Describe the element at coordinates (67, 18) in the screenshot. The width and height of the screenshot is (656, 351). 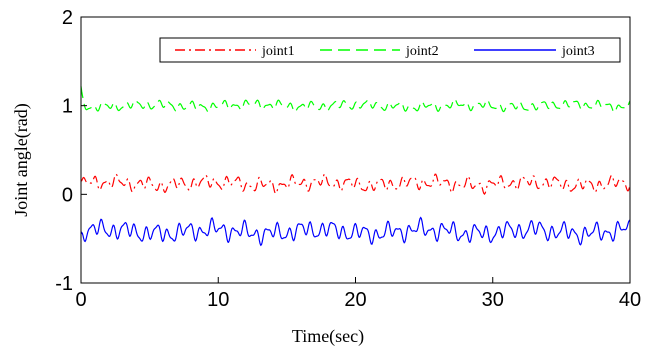
I see `y-tick-label: 2` at that location.